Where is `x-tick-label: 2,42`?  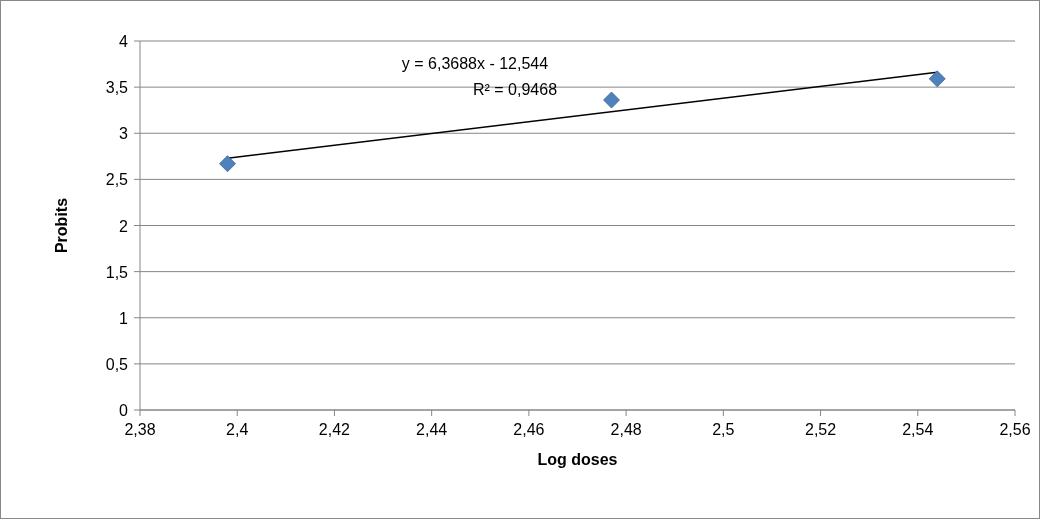
x-tick-label: 2,42 is located at coordinates (334, 429).